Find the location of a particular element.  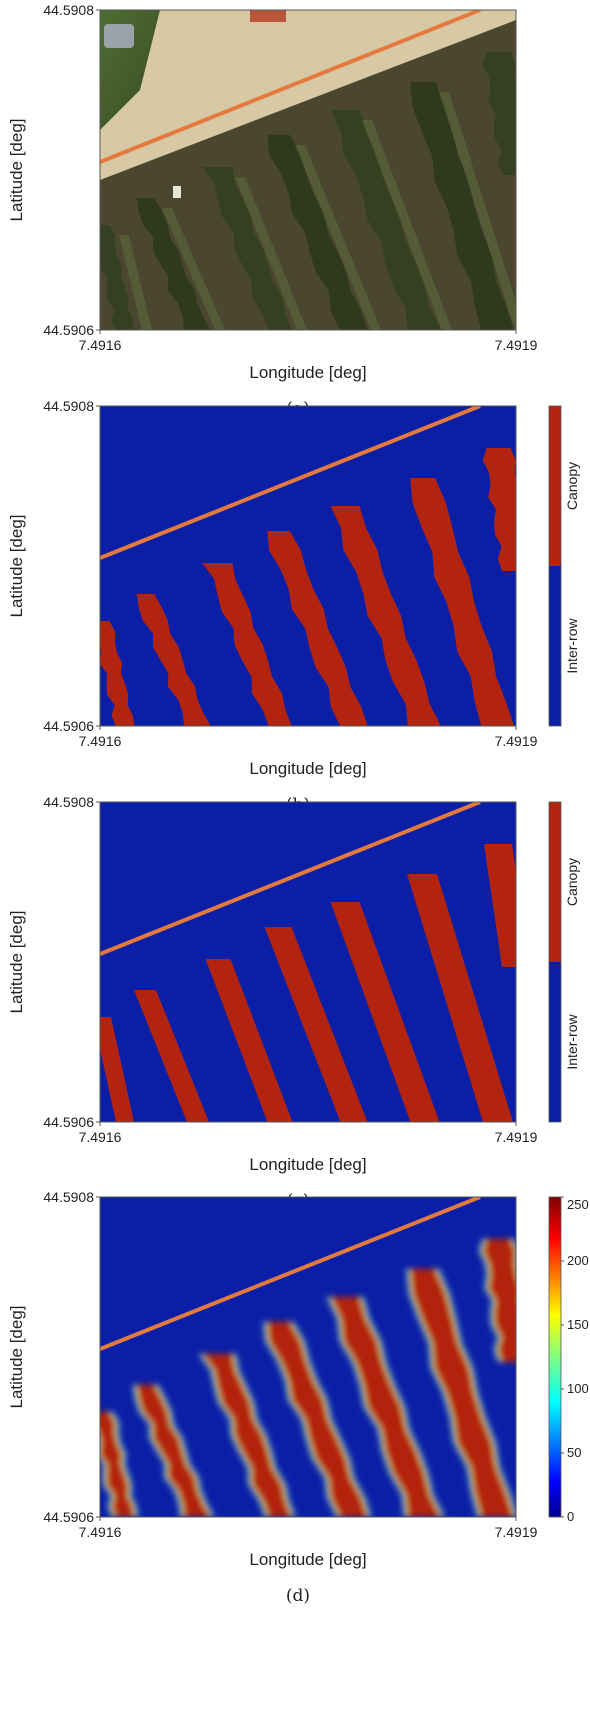

colorbar-tick-label: 0 is located at coordinates (570, 1516).